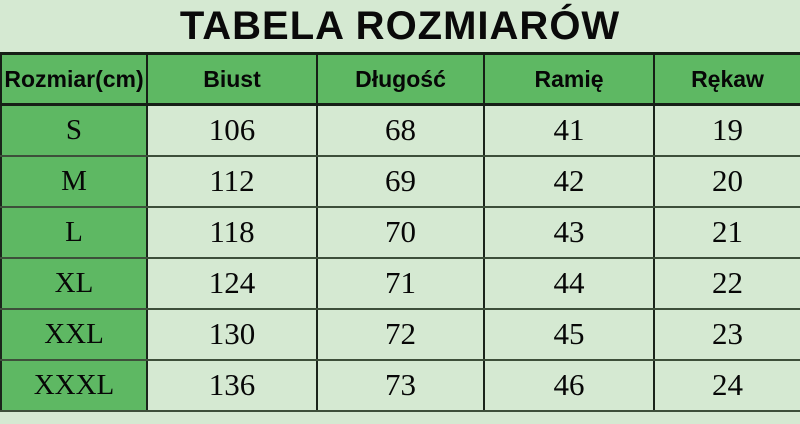 The width and height of the screenshot is (800, 424). Describe the element at coordinates (569, 181) in the screenshot. I see `table-cell: 42` at that location.